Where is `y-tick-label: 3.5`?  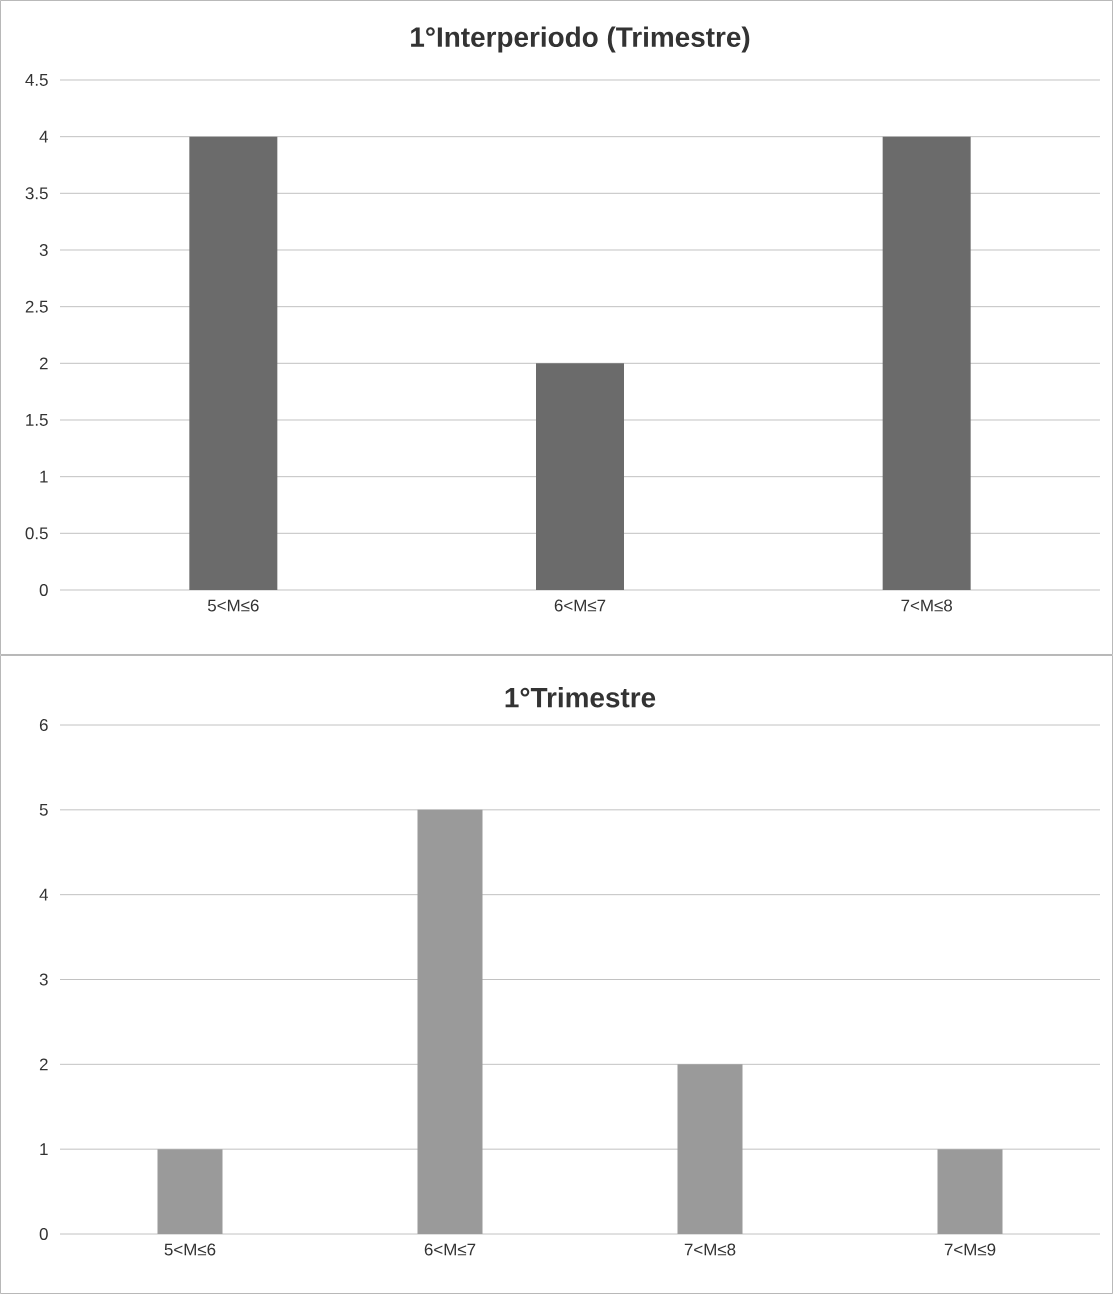
y-tick-label: 3.5 is located at coordinates (36, 193).